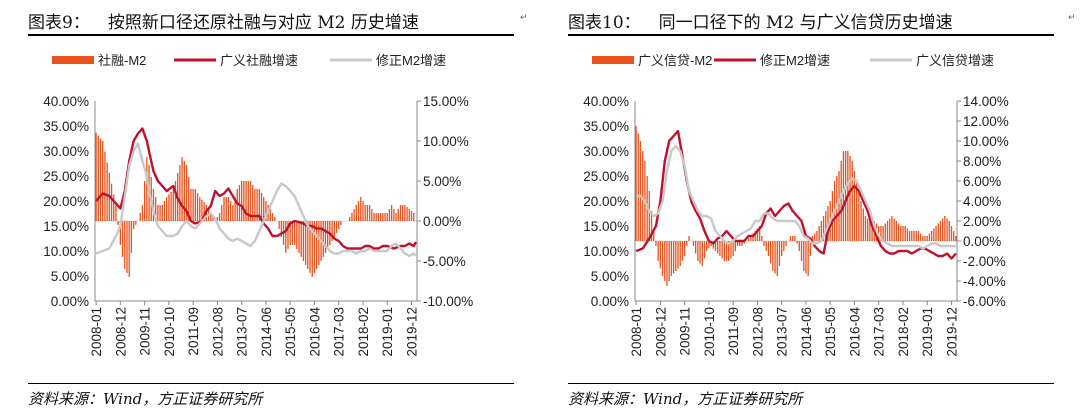  I want to click on x-tick-label: 2019-01, so click(387, 332).